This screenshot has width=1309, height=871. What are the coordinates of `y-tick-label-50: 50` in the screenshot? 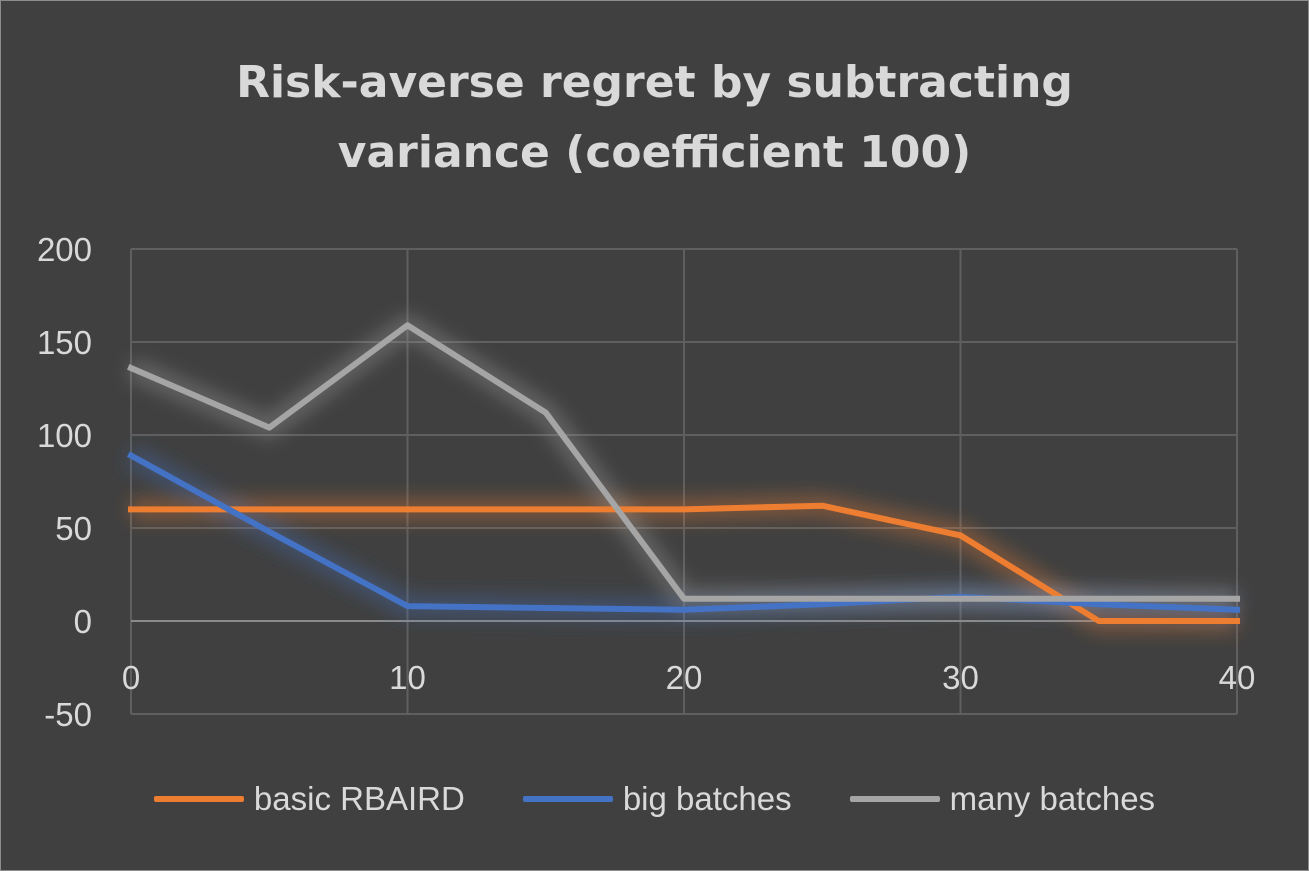 It's located at (73, 528).